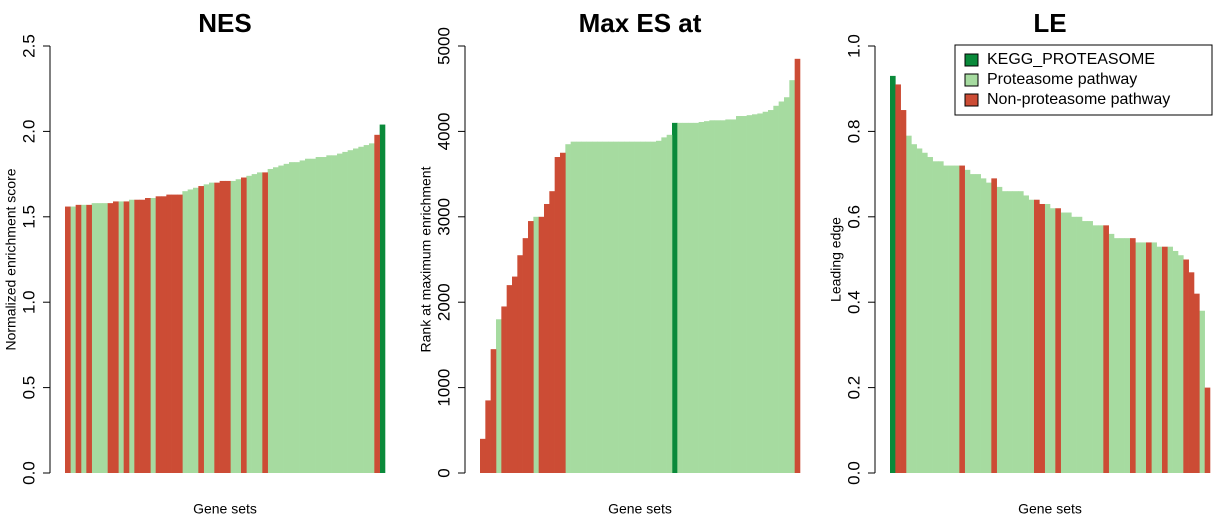 This screenshot has height=518, width=1213. I want to click on y-axis-label: Leading edge, so click(836, 259).